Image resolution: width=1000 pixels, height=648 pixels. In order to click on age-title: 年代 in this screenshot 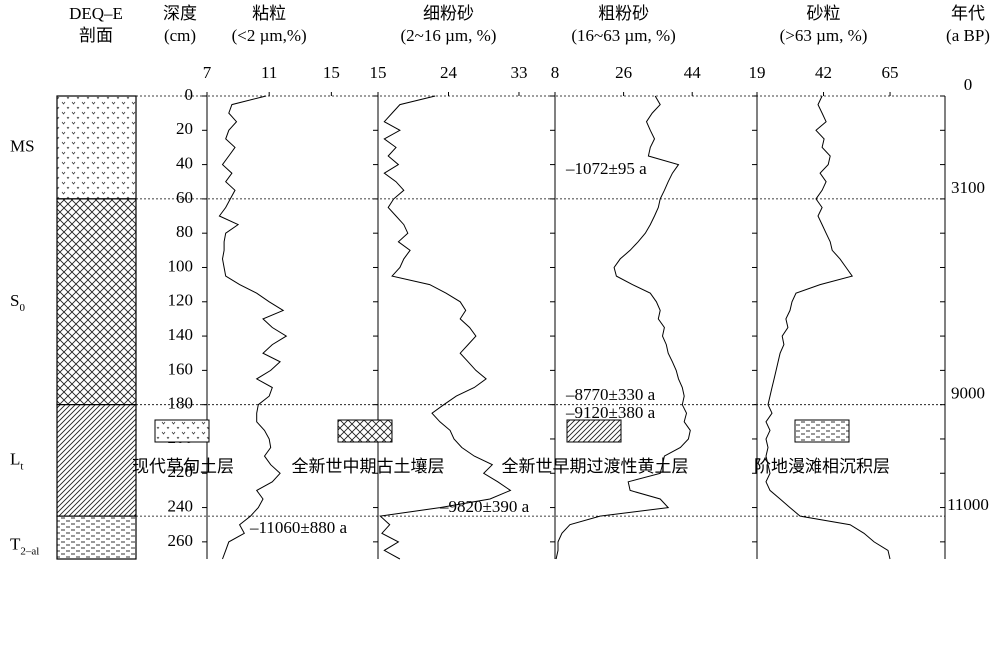, I will do `click(968, 13)`.